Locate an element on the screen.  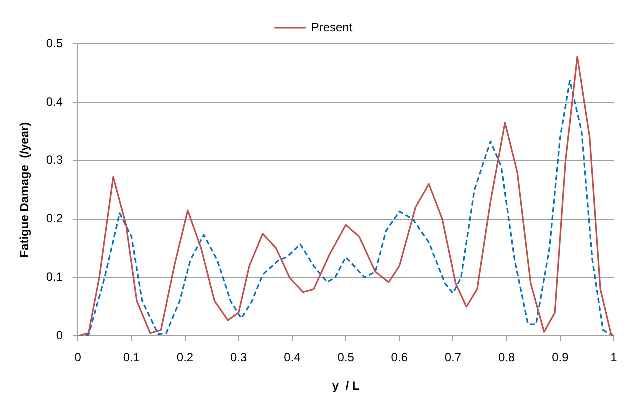
x-tick-label: 0.3 is located at coordinates (239, 357).